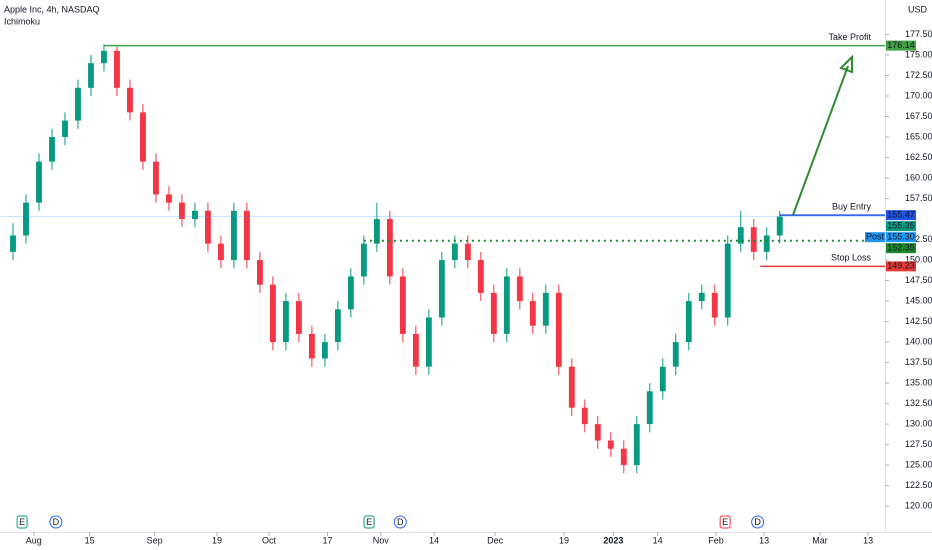 The width and height of the screenshot is (932, 550). I want to click on y-tick-label: 120.00, so click(918, 506).